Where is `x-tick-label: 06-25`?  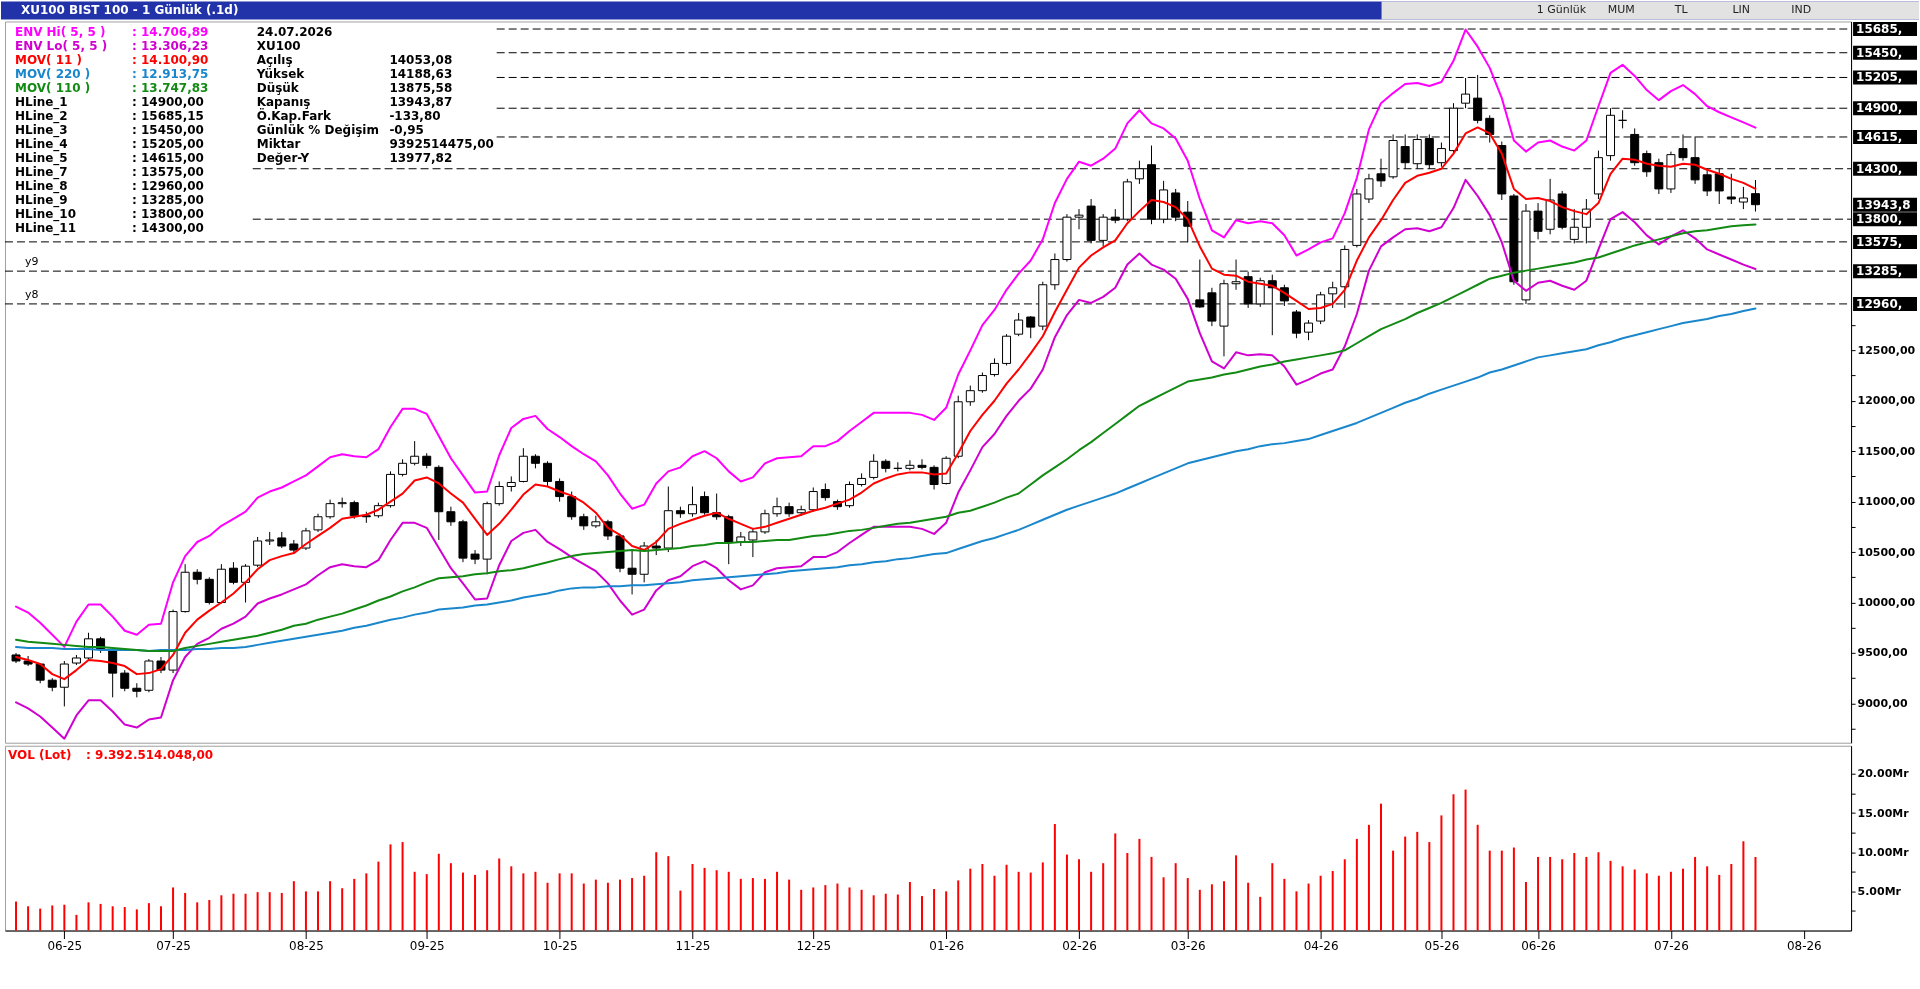
x-tick-label: 06-25 is located at coordinates (65, 946).